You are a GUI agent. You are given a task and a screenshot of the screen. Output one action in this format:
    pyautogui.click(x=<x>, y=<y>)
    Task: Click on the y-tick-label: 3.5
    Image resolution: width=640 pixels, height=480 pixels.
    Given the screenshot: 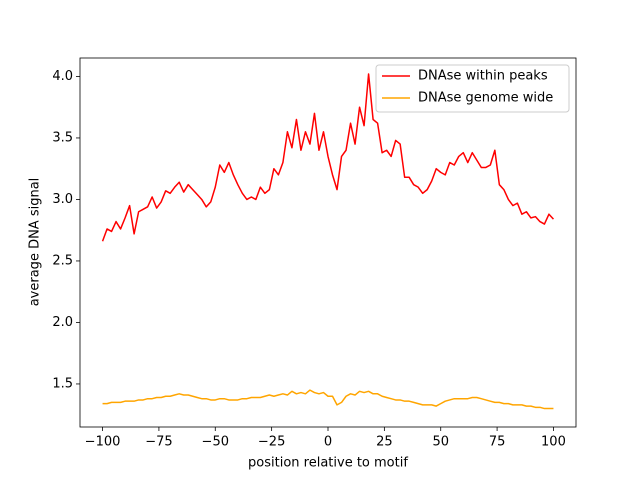 What is the action you would take?
    pyautogui.click(x=62, y=137)
    